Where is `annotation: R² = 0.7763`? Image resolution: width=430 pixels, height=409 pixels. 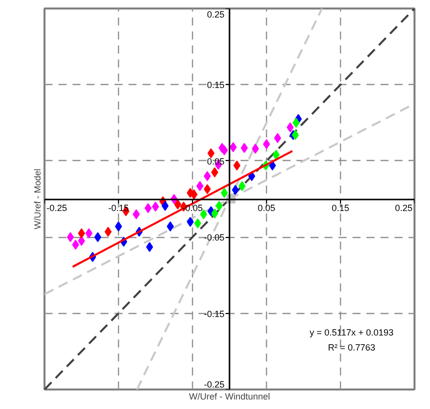
annotation: R² = 0.7763 is located at coordinates (352, 347).